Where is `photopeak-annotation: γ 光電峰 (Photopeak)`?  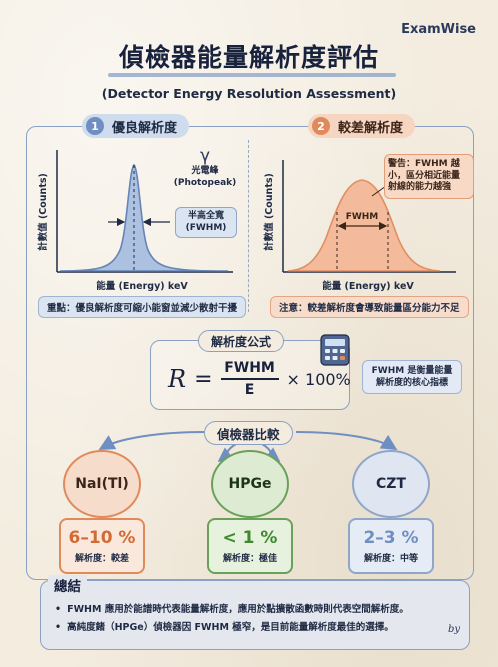 photopeak-annotation: γ 光電峰 (Photopeak) is located at coordinates (205, 167).